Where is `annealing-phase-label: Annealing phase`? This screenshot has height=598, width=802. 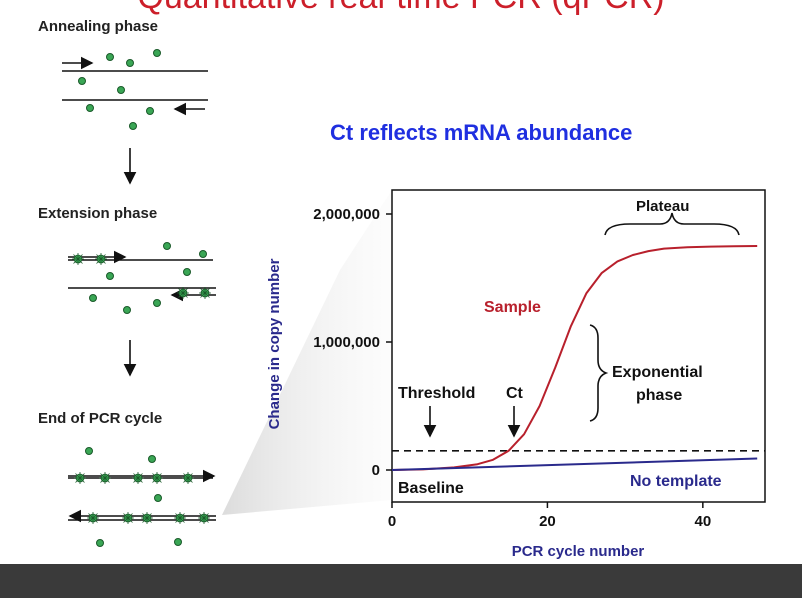 annealing-phase-label: Annealing phase is located at coordinates (98, 26).